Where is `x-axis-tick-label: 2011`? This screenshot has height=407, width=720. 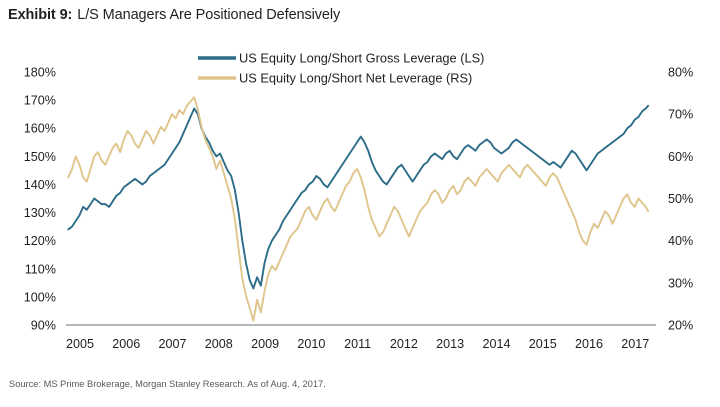
x-axis-tick-label: 2011 is located at coordinates (357, 344).